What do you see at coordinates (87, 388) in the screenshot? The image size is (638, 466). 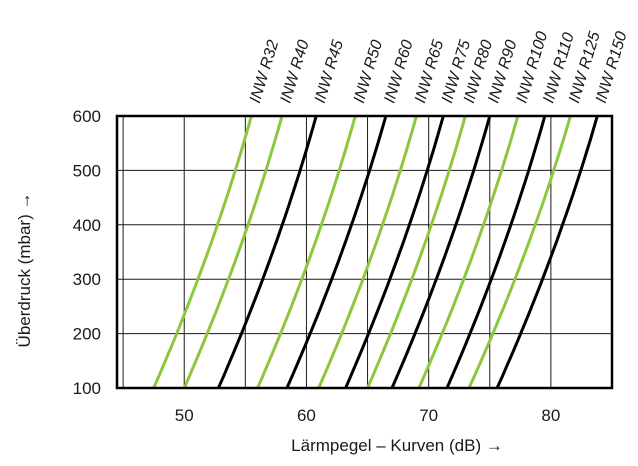 I see `y-tick-label: 100` at bounding box center [87, 388].